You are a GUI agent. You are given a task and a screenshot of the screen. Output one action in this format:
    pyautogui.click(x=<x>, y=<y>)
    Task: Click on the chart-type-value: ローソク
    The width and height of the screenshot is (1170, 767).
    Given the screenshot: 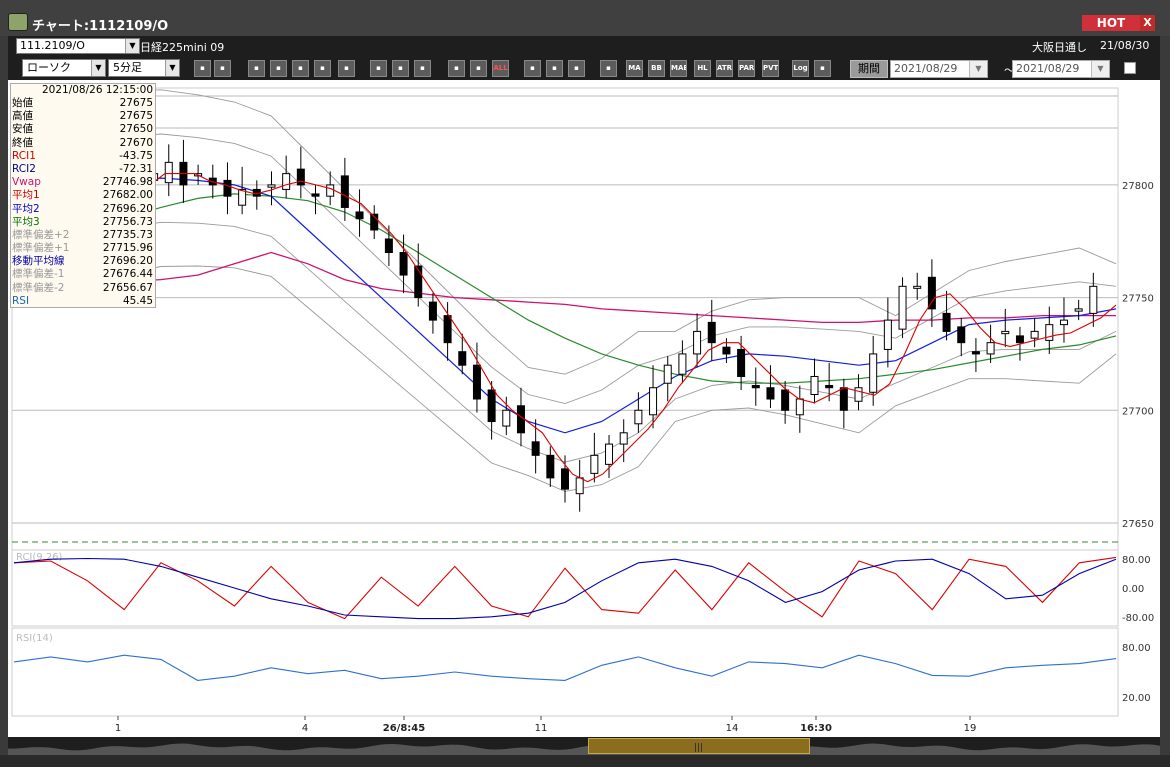 What is the action you would take?
    pyautogui.click(x=49, y=67)
    